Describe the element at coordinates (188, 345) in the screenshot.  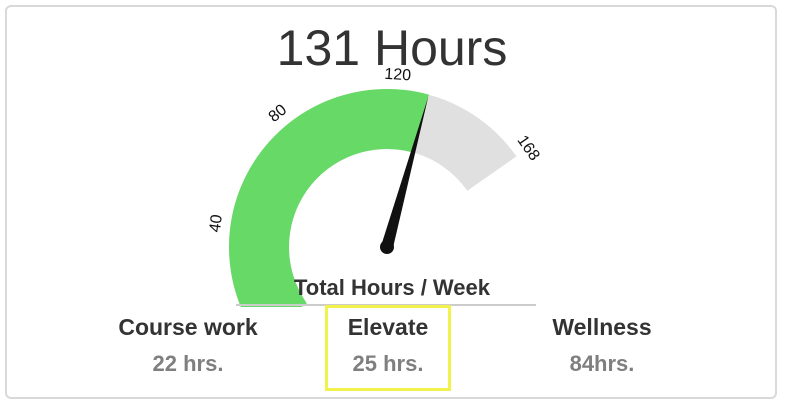
I see `stat-course-work: Course work 22 hrs.` at that location.